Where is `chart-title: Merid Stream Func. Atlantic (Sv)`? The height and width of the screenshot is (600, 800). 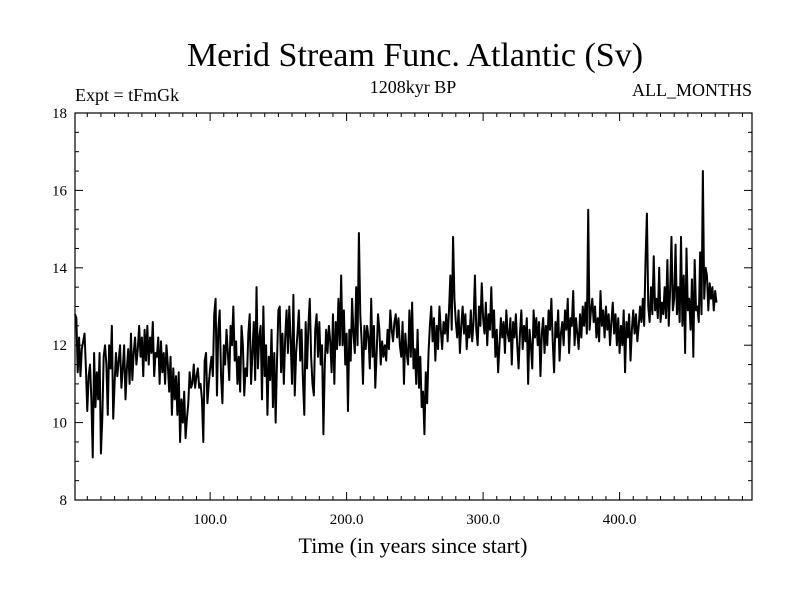 chart-title: Merid Stream Func. Atlantic (Sv) is located at coordinates (415, 55).